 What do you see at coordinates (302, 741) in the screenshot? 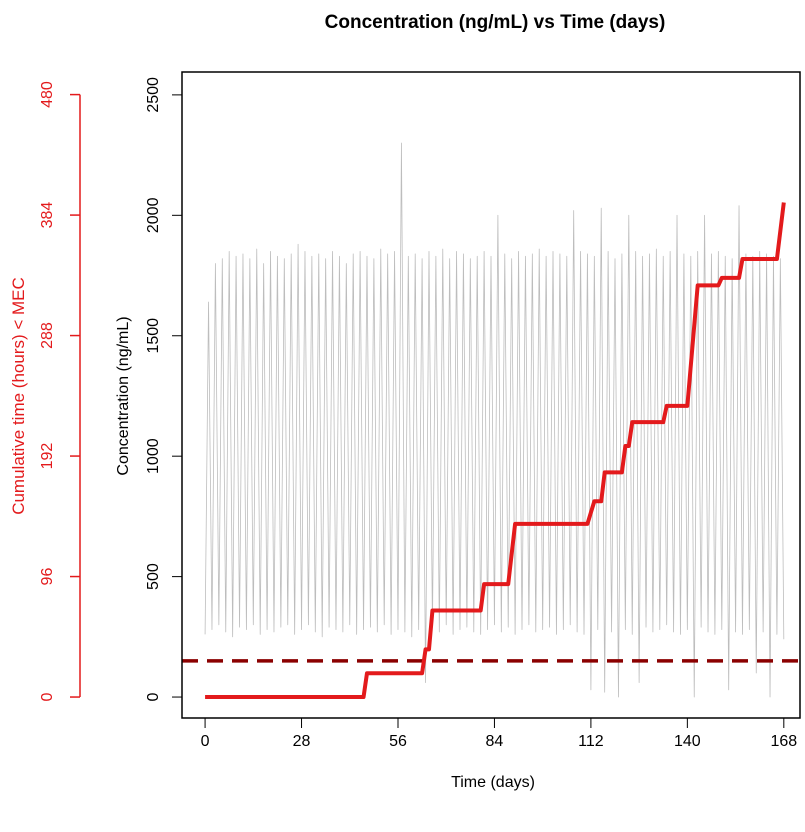
I see `x-tick-label: 28` at bounding box center [302, 741].